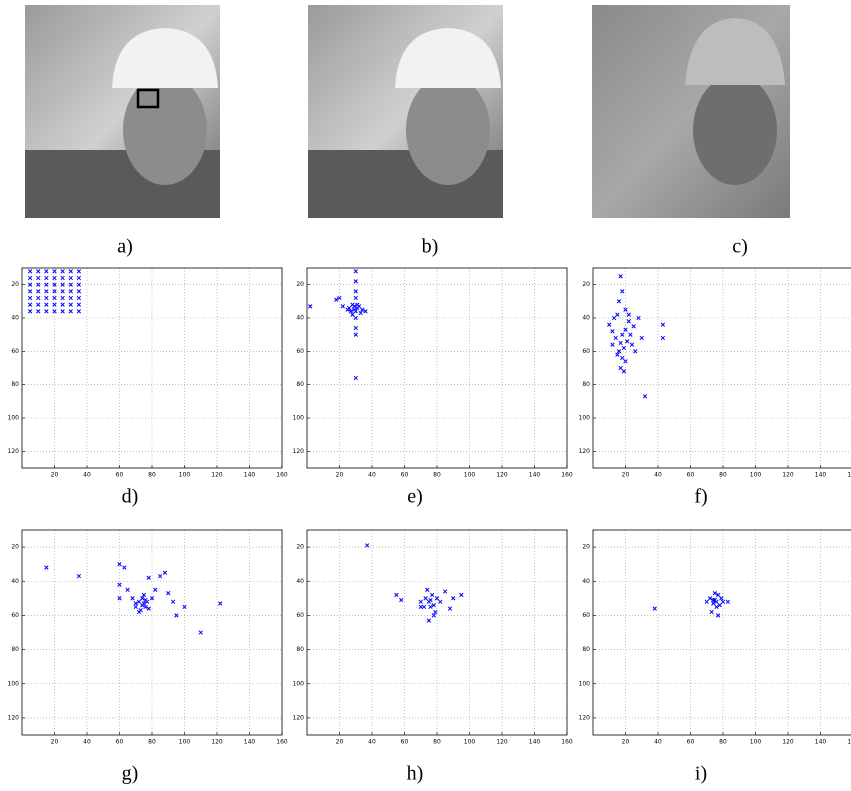 The image size is (851, 791). I want to click on caption: c), so click(740, 247).